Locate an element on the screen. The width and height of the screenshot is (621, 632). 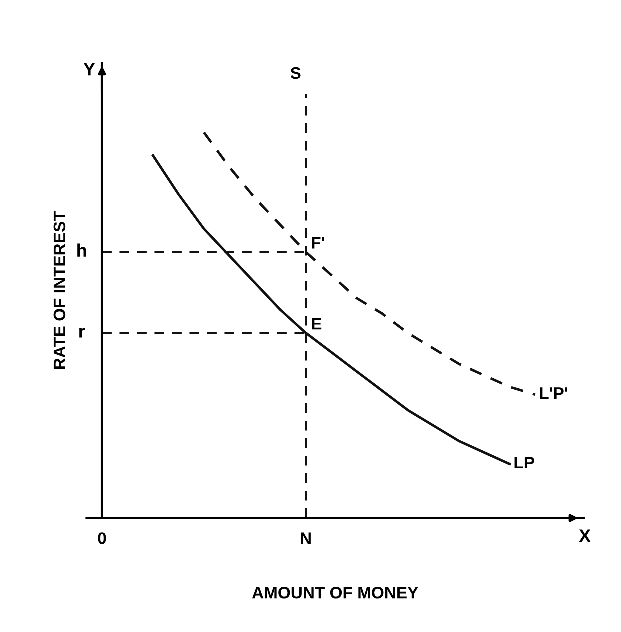
text: X is located at coordinates (585, 536).